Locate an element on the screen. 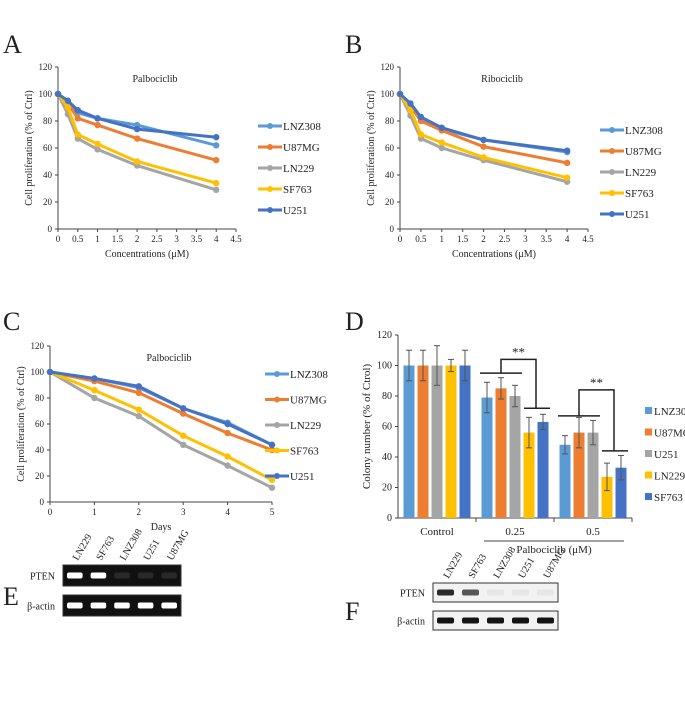 This screenshot has width=685, height=702. bar-SF763-0.25 is located at coordinates (543, 469).